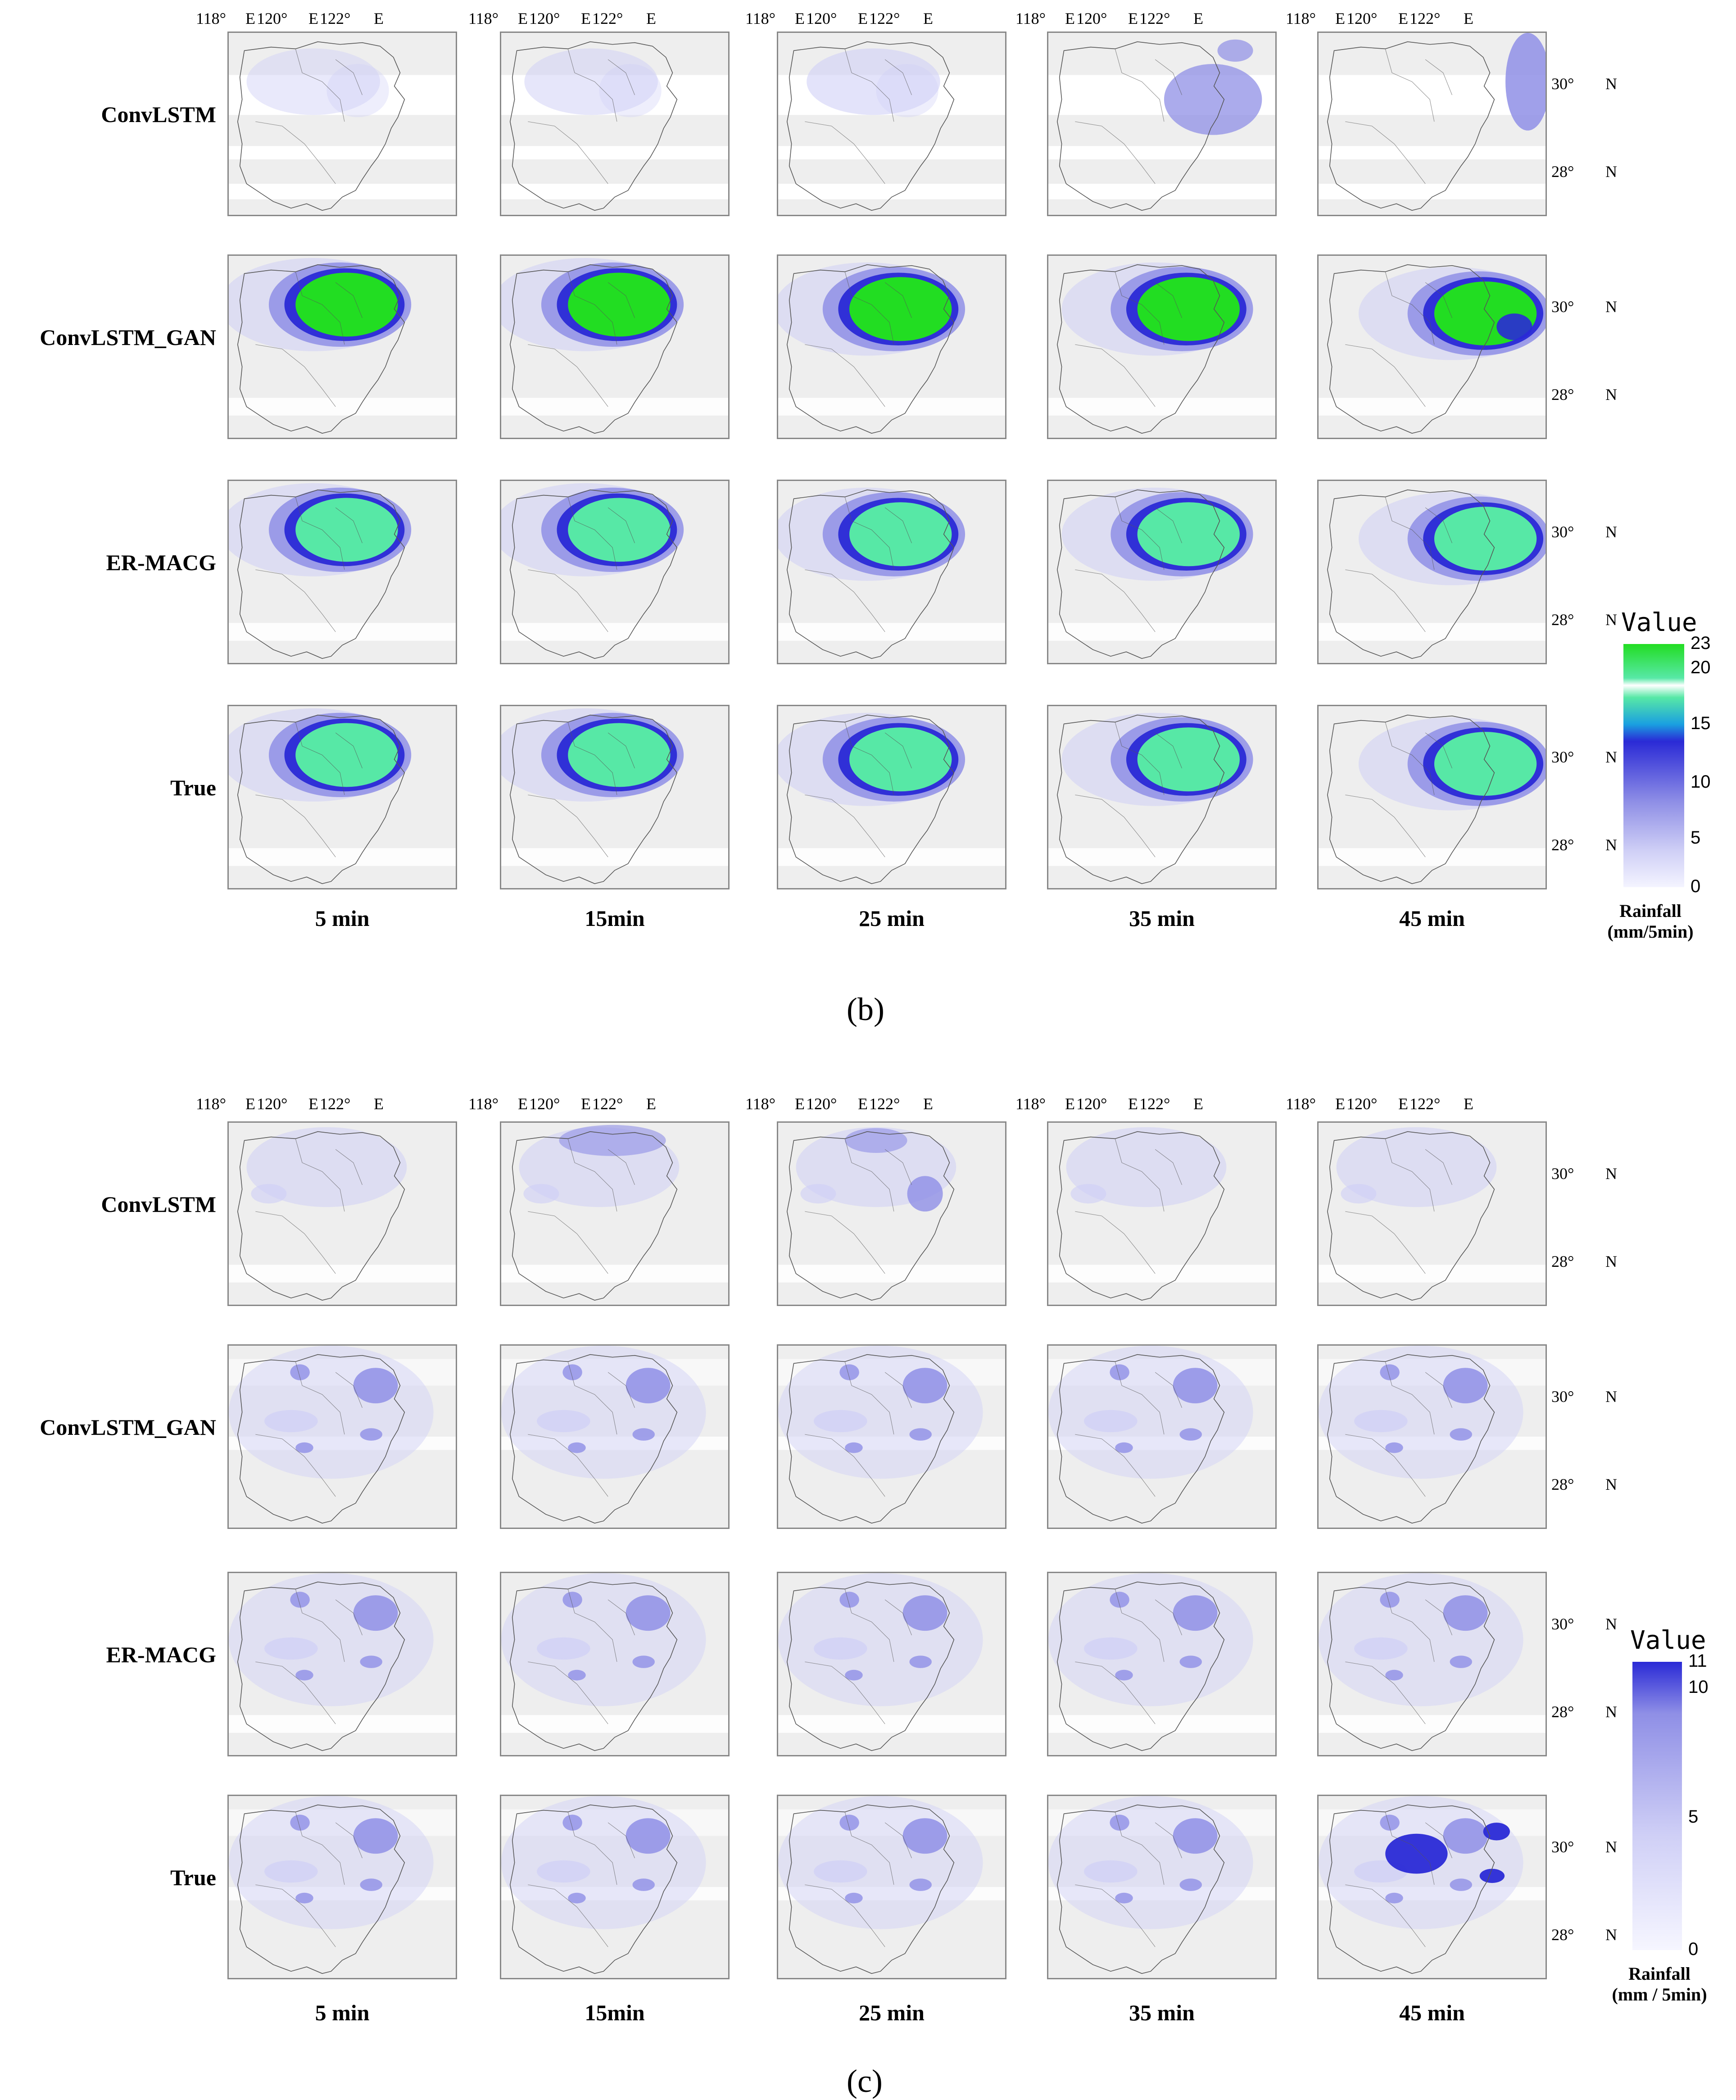  I want to click on figure-sublabel: (c), so click(865, 2081).